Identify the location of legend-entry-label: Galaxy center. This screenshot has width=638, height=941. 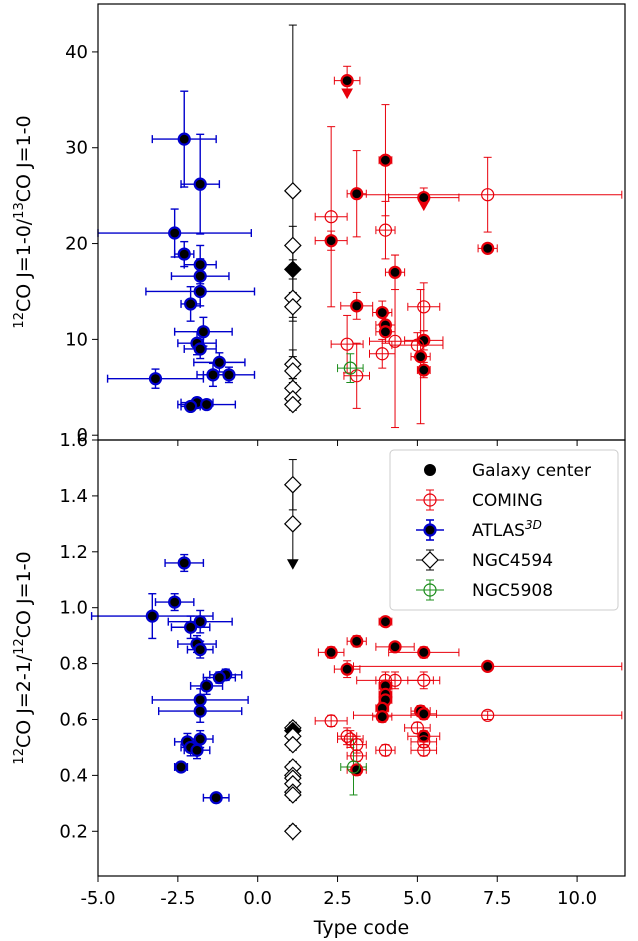
(531, 471).